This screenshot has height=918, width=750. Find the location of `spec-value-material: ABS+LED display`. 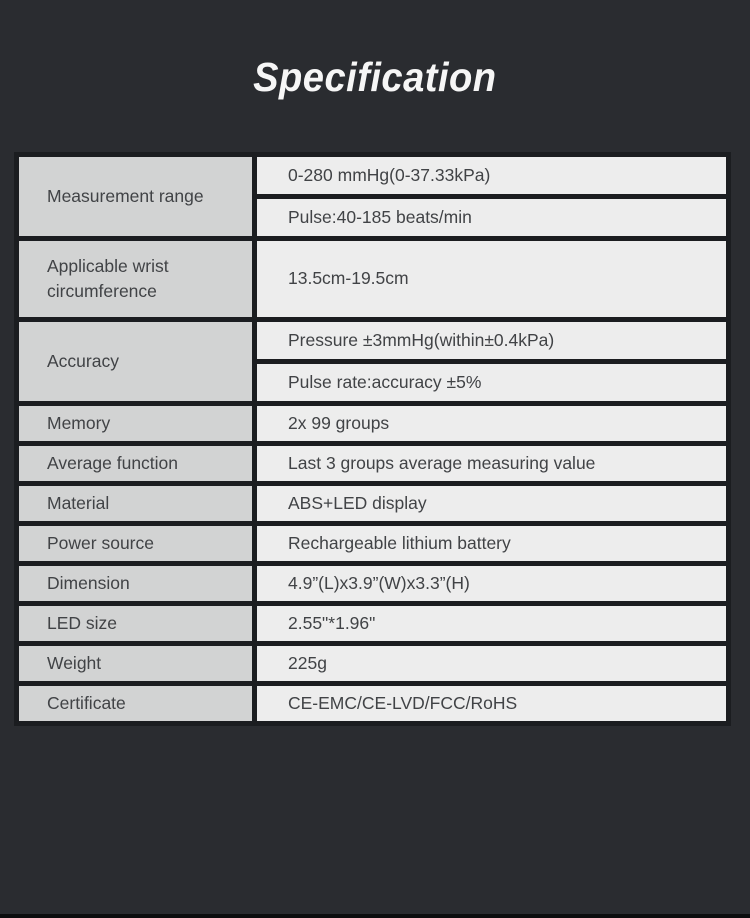

spec-value-material: ABS+LED display is located at coordinates (491, 503).